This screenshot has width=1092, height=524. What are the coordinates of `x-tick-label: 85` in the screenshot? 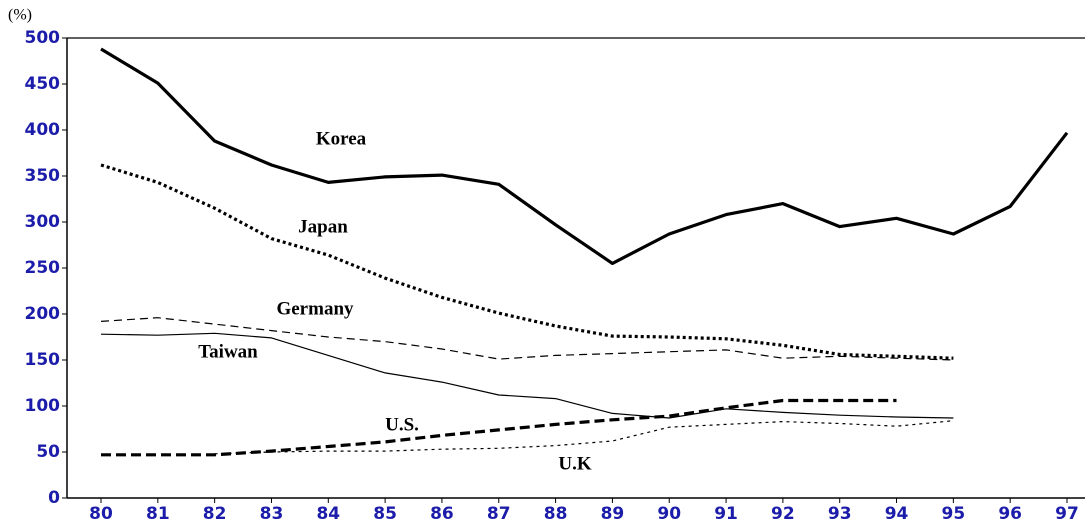 It's located at (385, 514).